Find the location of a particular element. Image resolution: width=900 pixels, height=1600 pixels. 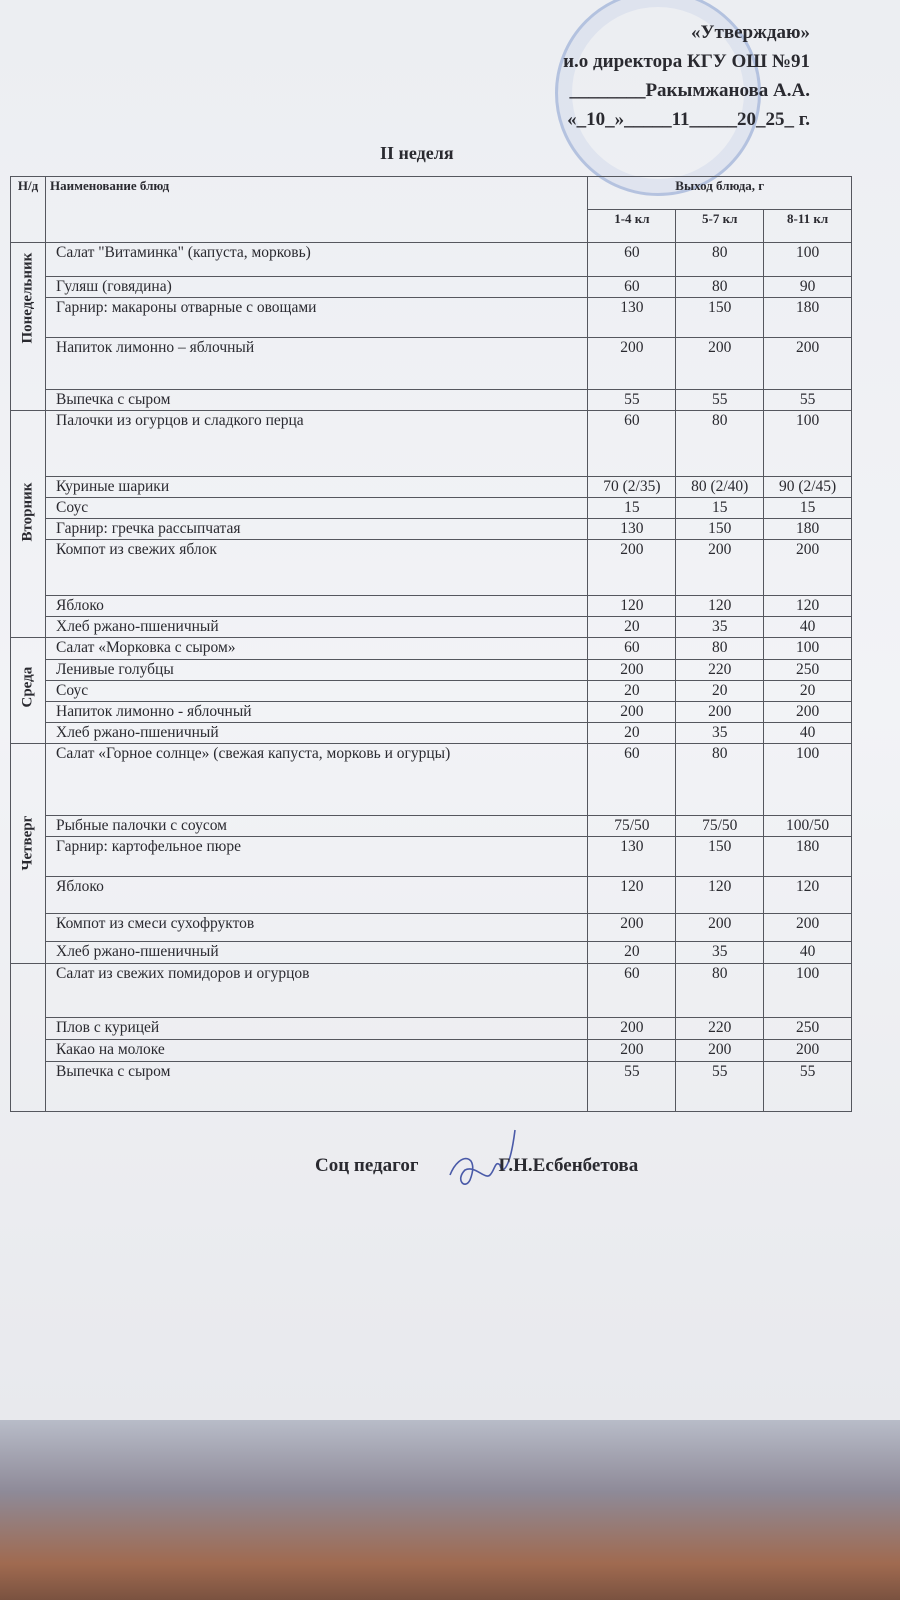

table-row: Плов с курицей 200 220 250 is located at coordinates (431, 1028).